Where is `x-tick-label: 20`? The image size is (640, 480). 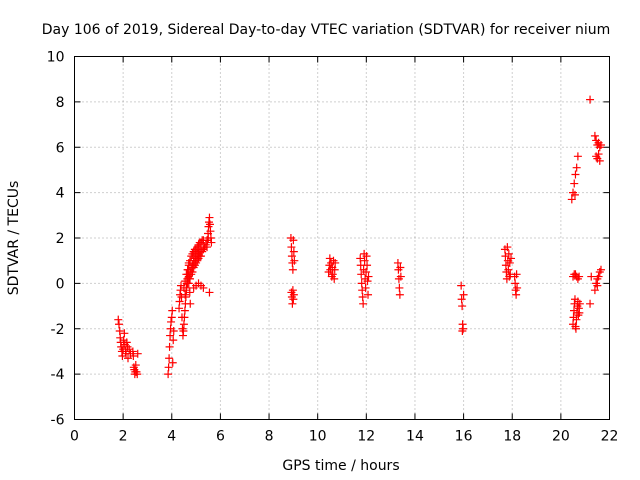
x-tick-label: 20 is located at coordinates (561, 437).